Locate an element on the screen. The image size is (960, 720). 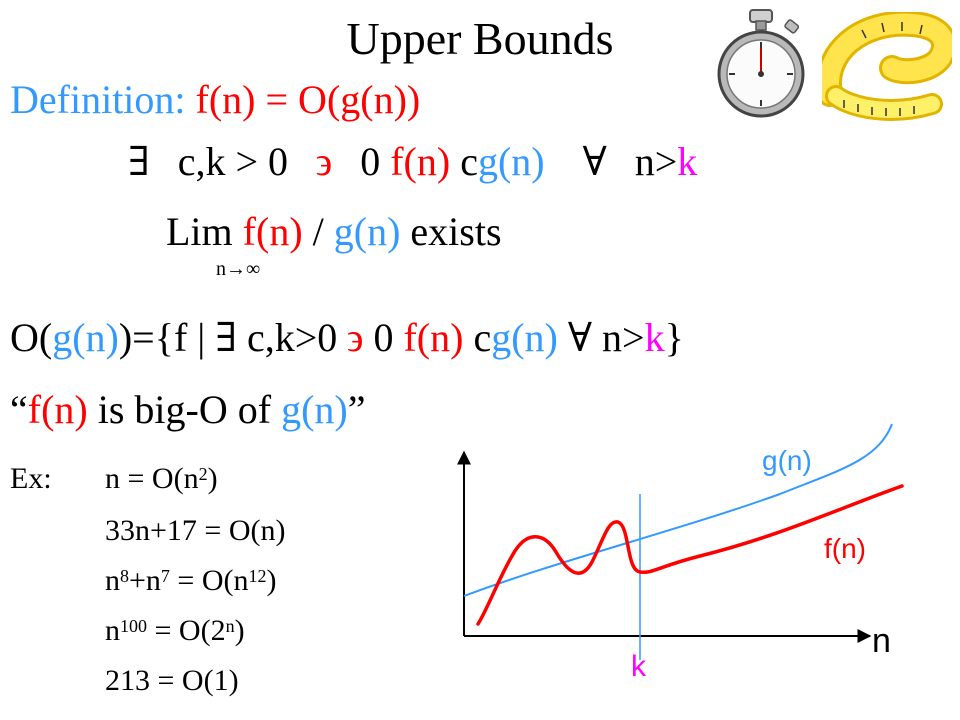
example-2-text: 33n+17 = O(n) is located at coordinates (195, 530).